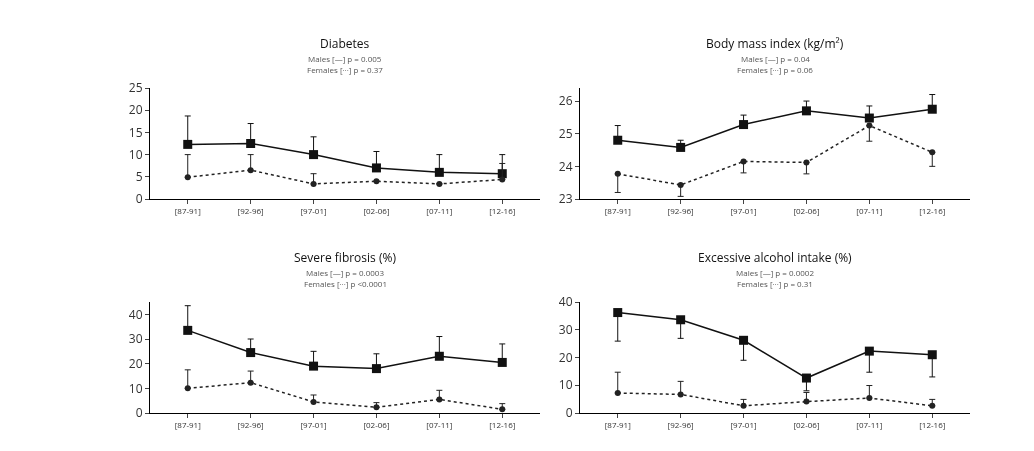 The height and width of the screenshot is (451, 1034). Describe the element at coordinates (775, 43) in the screenshot. I see `chart-title: Body mass index (kg/m²)` at that location.